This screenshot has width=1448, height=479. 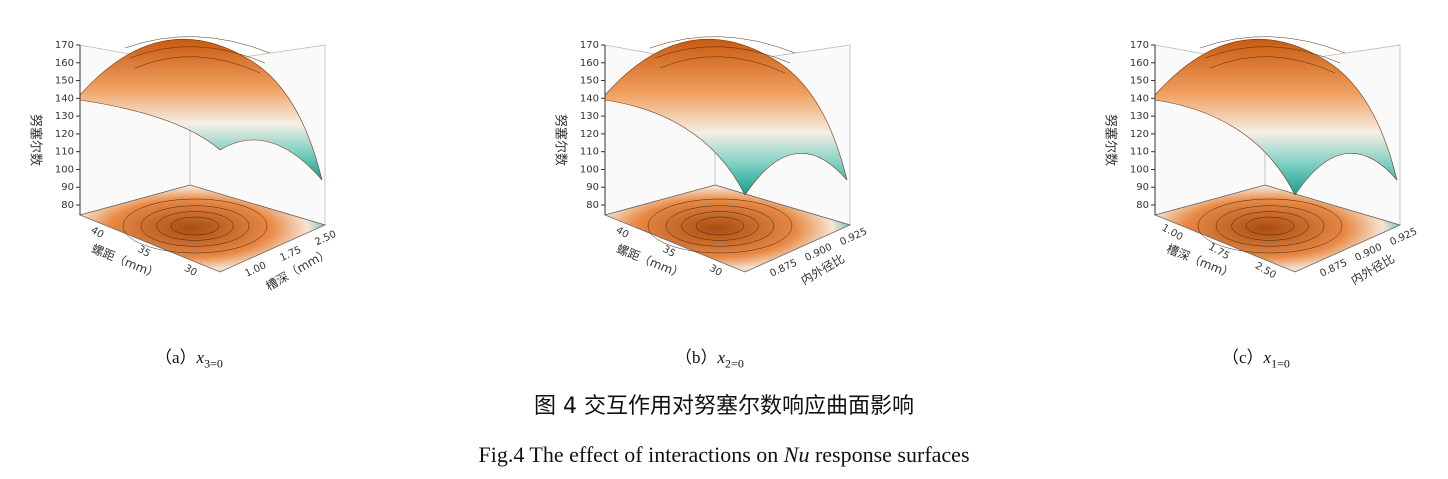 I want to click on caption: （b）x2=0, so click(x=709, y=359).